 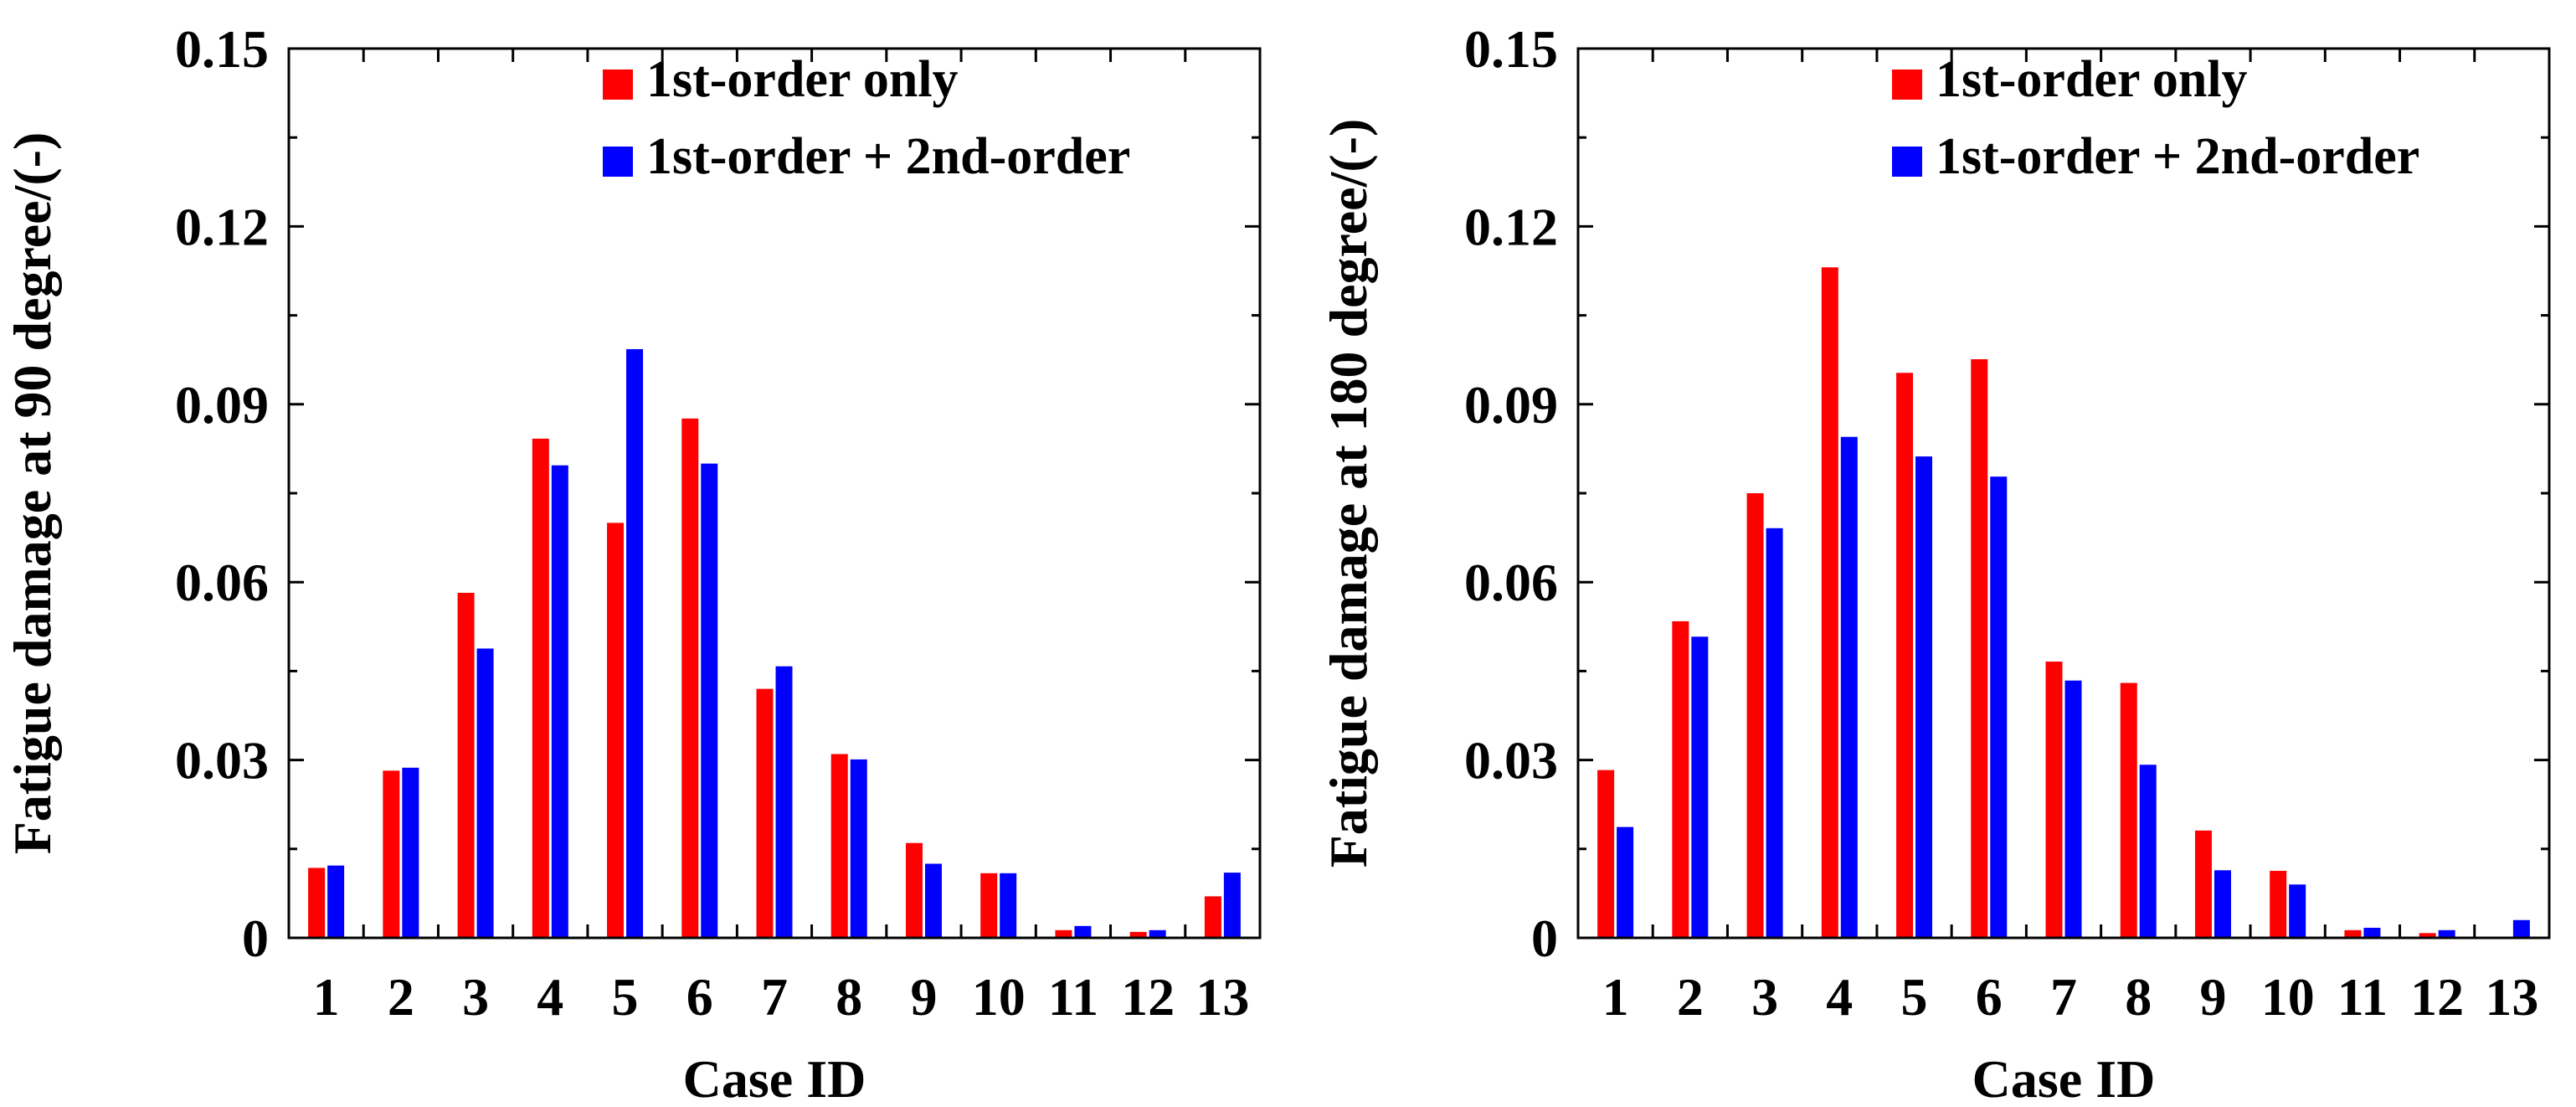 I want to click on y-axis-title: Fatigue damage at 180 degree/(-), so click(x=1348, y=493).